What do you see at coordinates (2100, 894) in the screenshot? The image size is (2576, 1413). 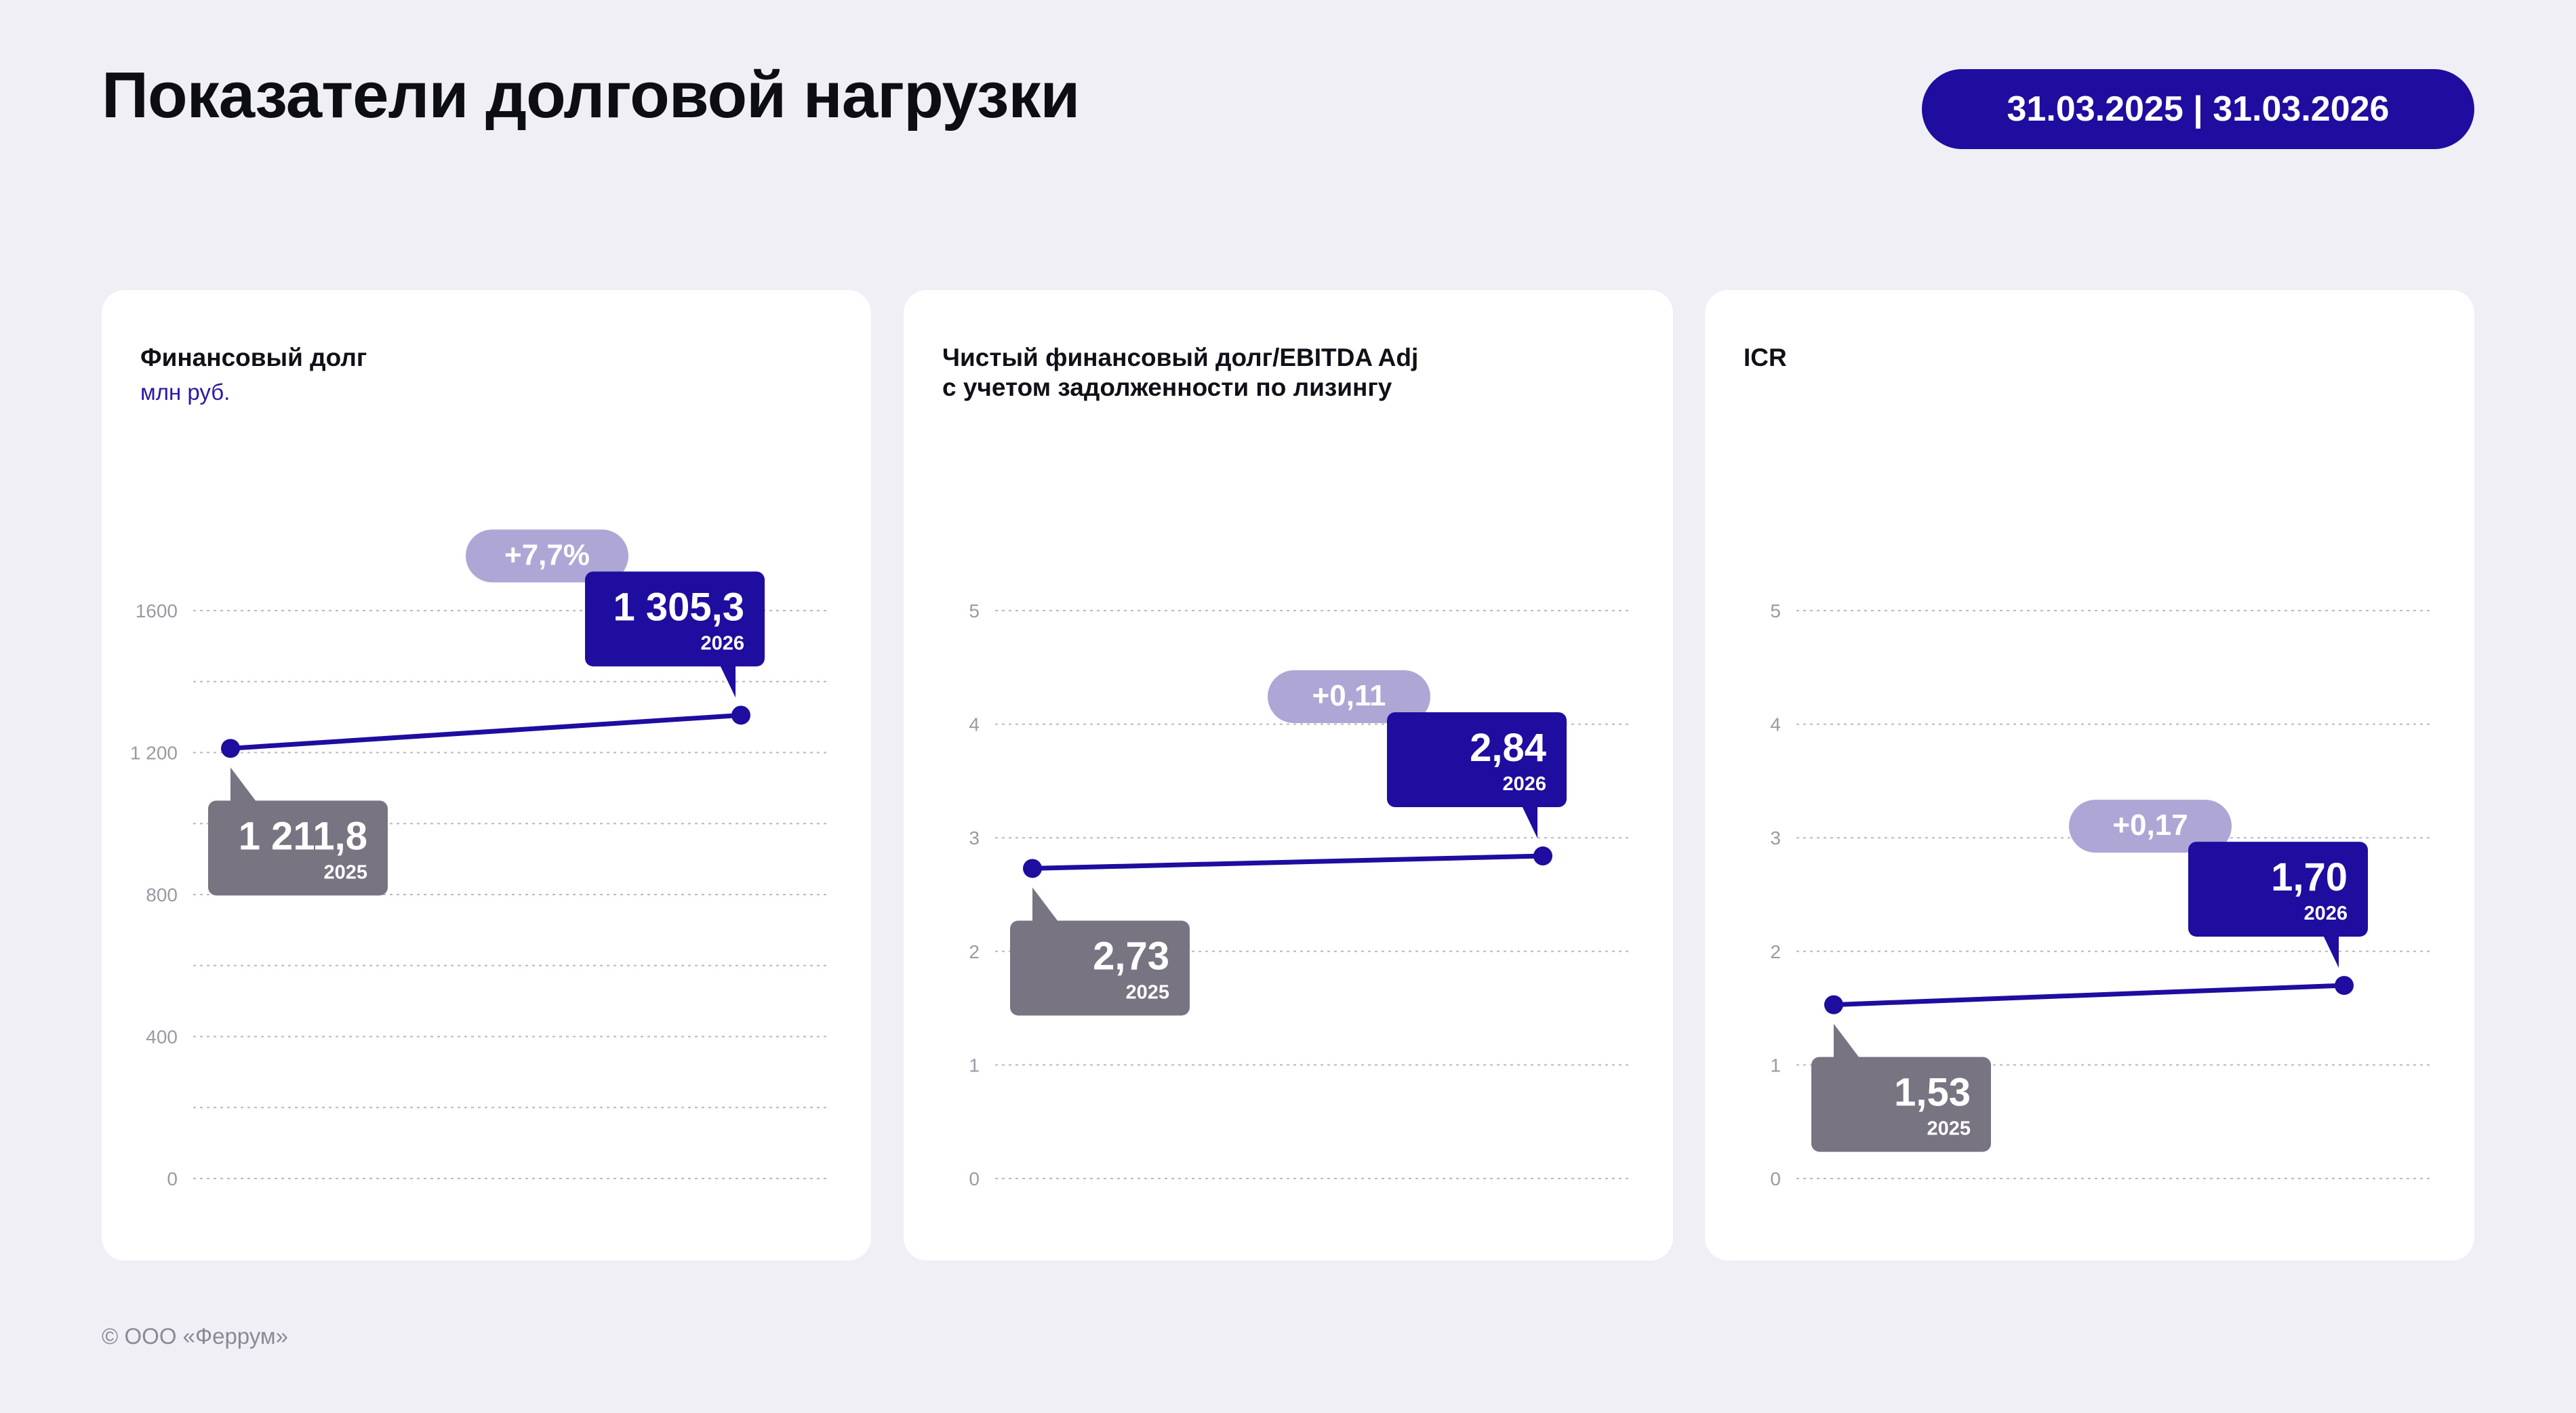 I see `chart-svg: 0 1 2 3 4 5 1,53 2025 +0,17 1,70 2026` at bounding box center [2100, 894].